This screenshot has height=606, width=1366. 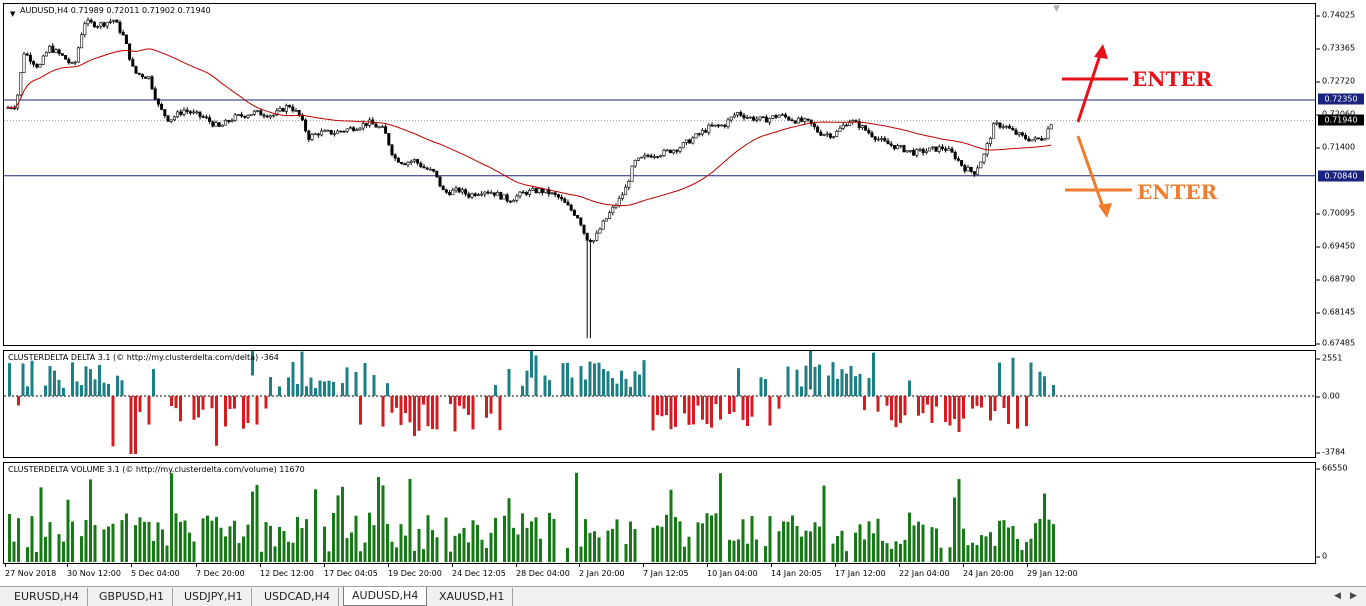 What do you see at coordinates (1335, 48) in the screenshot?
I see `price-tick: 0.73365` at bounding box center [1335, 48].